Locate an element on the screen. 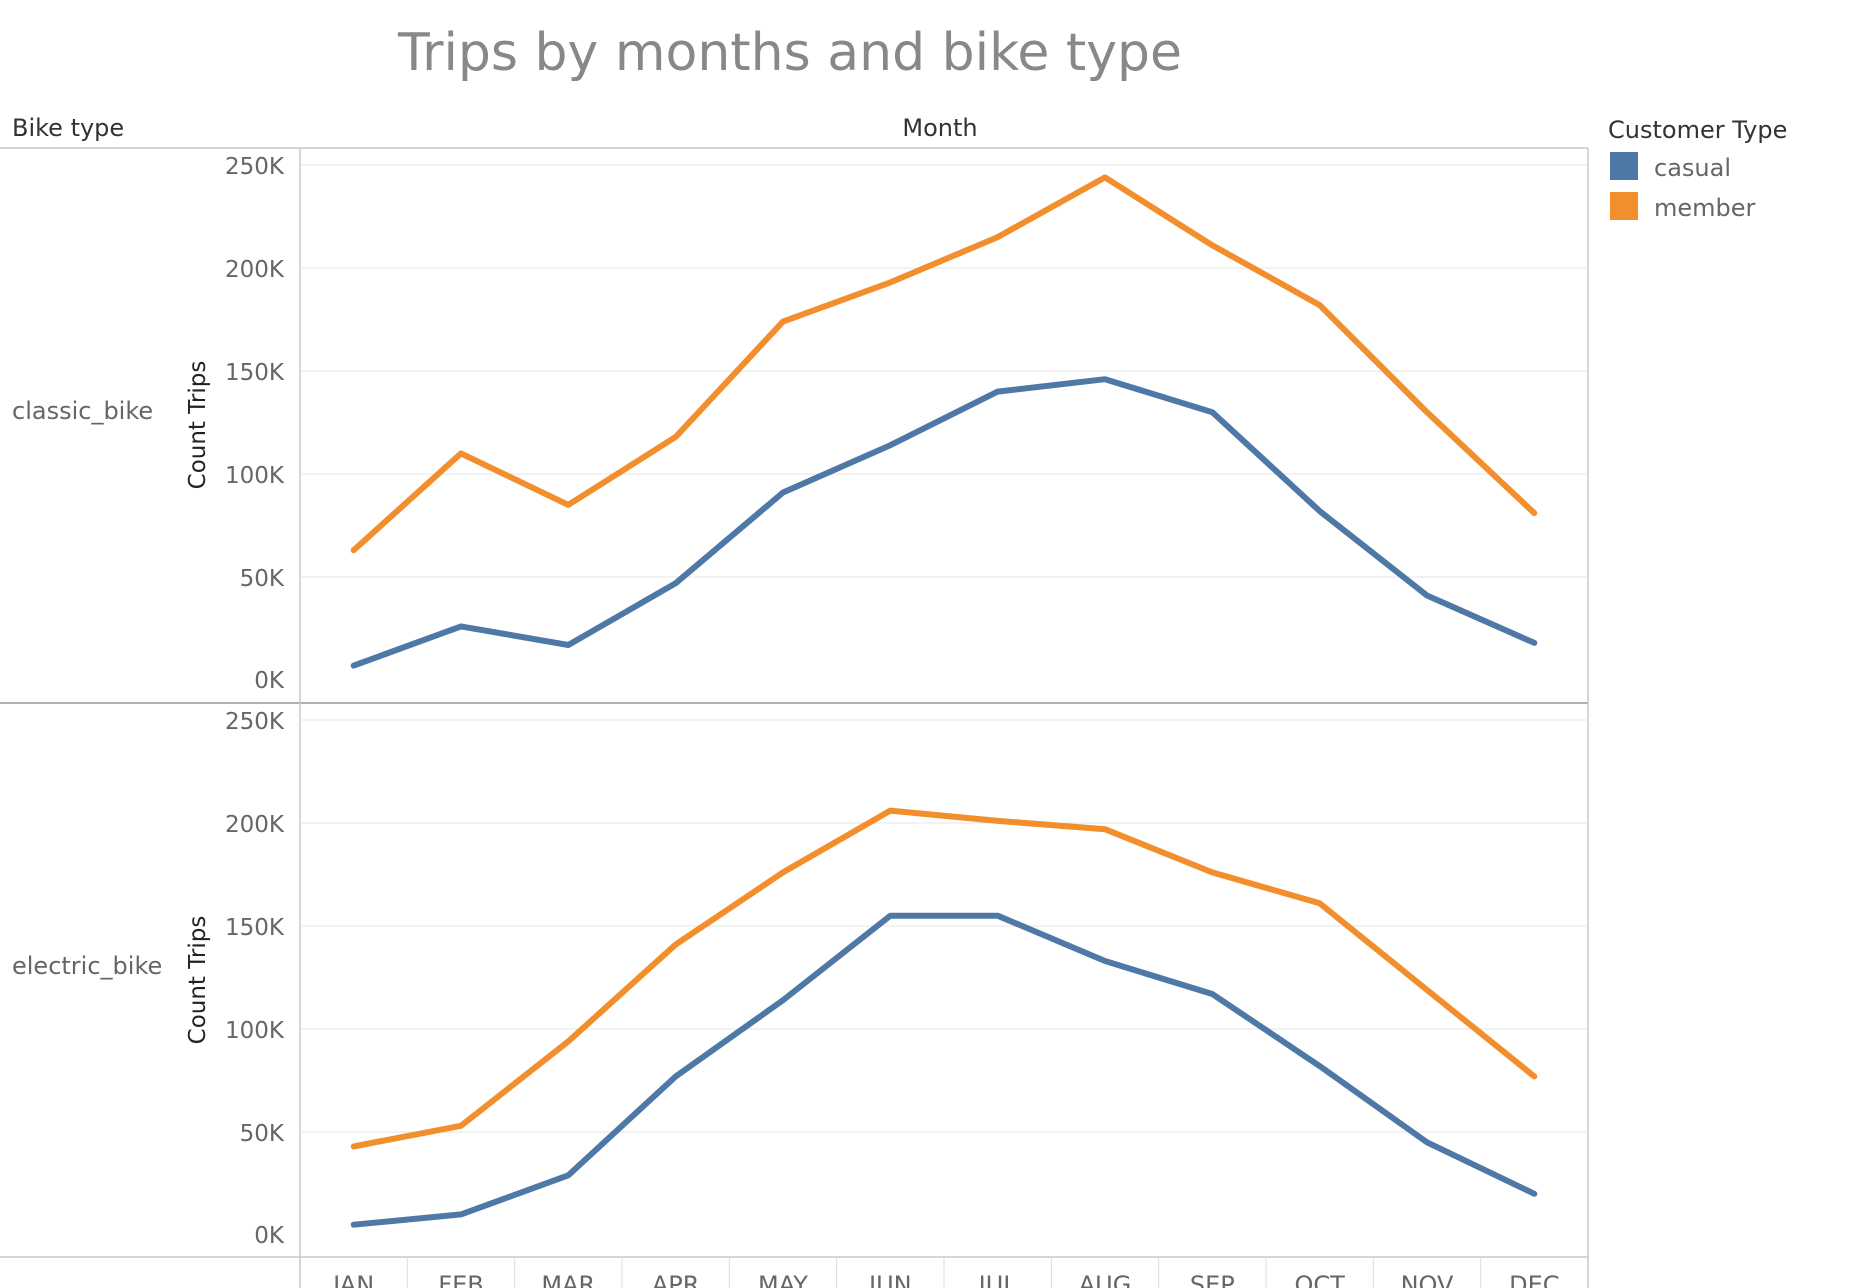 This screenshot has height=1288, width=1872. panel-label-classic-bike: classic_bike is located at coordinates (82, 411).